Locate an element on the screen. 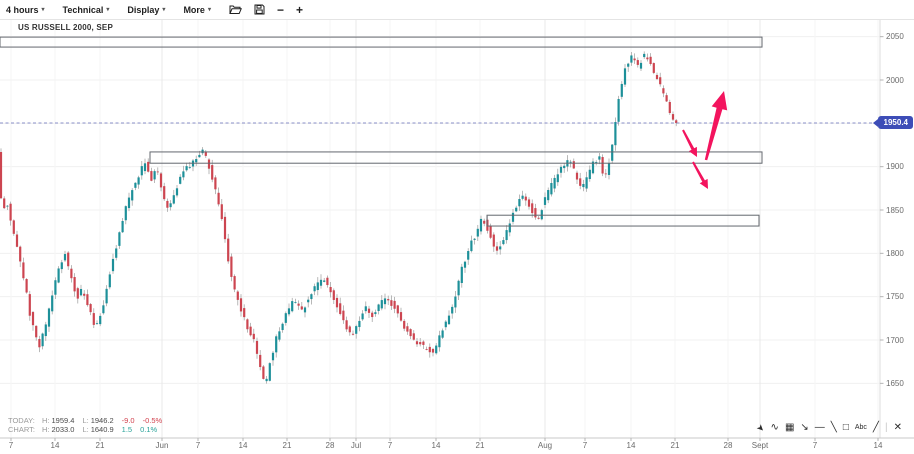 The image size is (914, 454). resistance-zone-upper is located at coordinates (381, 42).